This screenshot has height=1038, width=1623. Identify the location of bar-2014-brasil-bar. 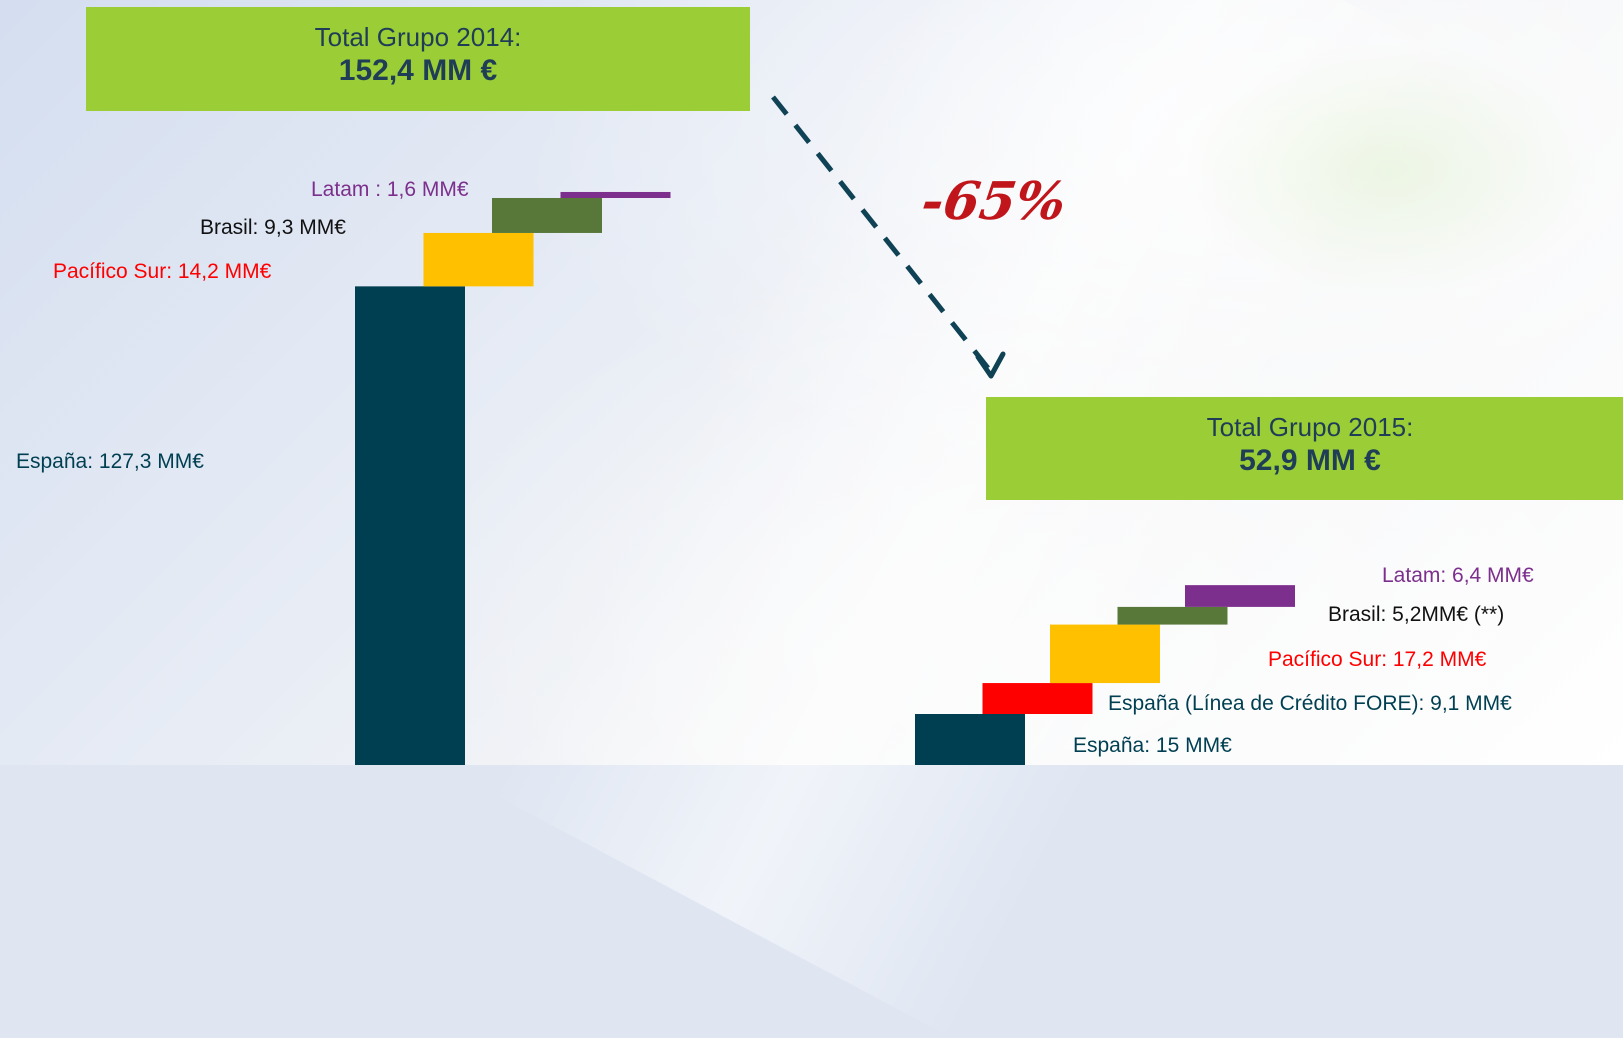
(547, 215).